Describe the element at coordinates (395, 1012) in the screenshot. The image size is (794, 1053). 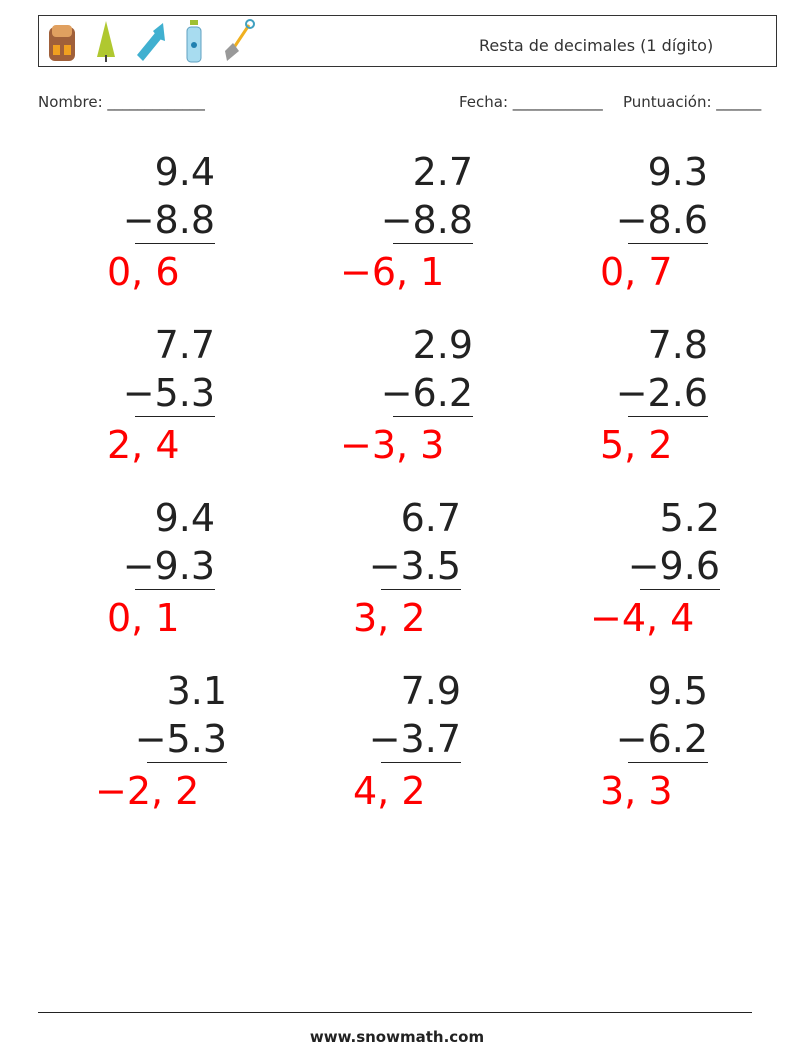
I see `footer-divider` at that location.